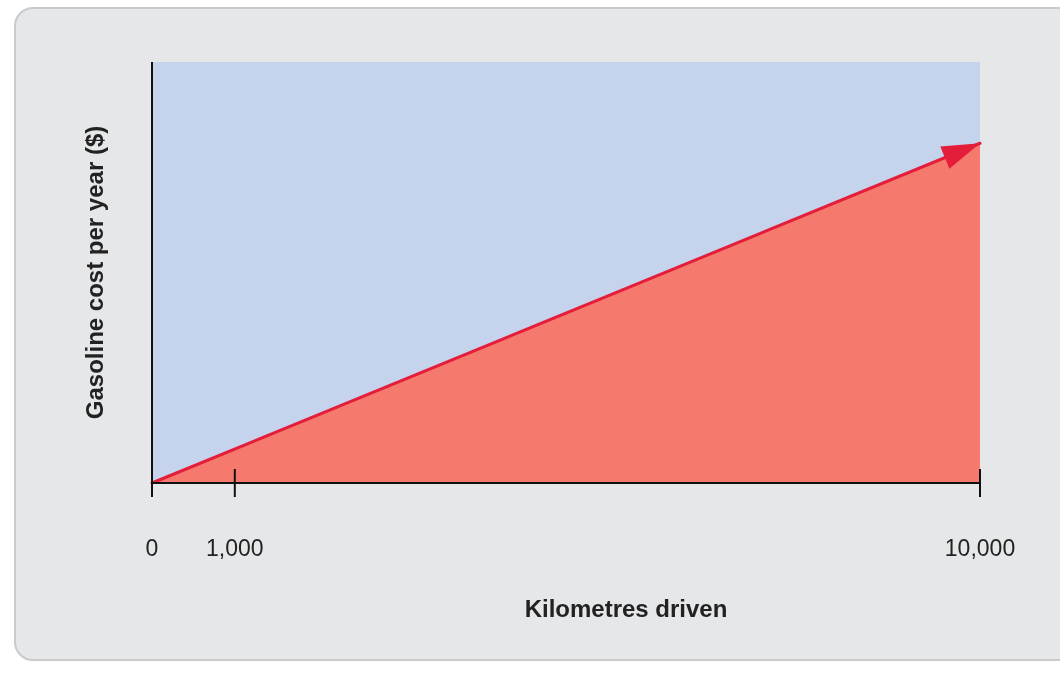 The height and width of the screenshot is (674, 1060). Describe the element at coordinates (980, 548) in the screenshot. I see `x-tick-label: 10,000` at that location.